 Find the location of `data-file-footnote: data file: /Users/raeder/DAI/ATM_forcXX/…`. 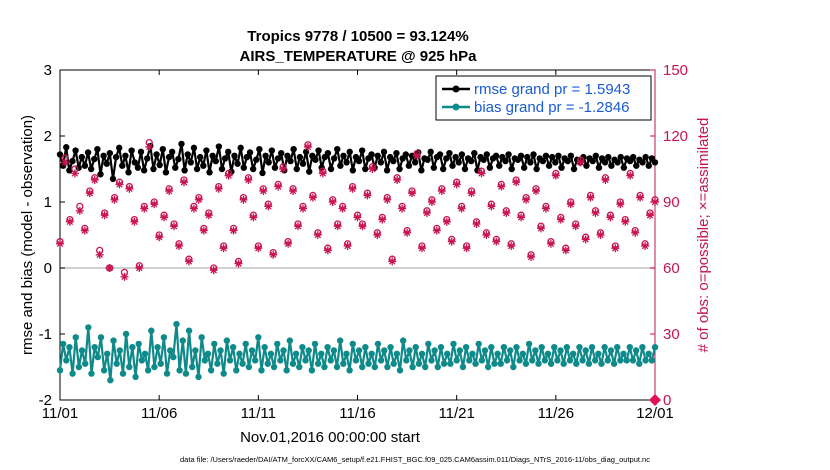

data-file-footnote: data file: /Users/raeder/DAI/ATM_forcXX/… is located at coordinates (415, 459).